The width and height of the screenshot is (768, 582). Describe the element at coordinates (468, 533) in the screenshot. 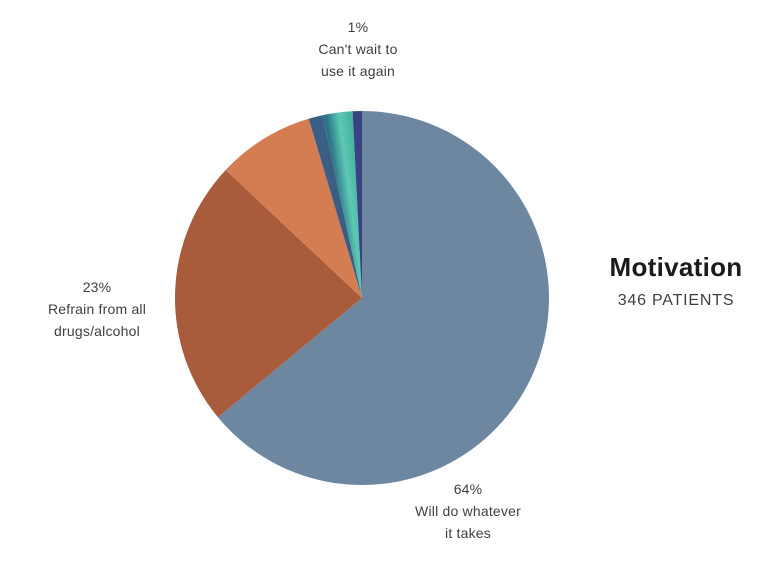

I see `callout-text-line: it takes` at that location.